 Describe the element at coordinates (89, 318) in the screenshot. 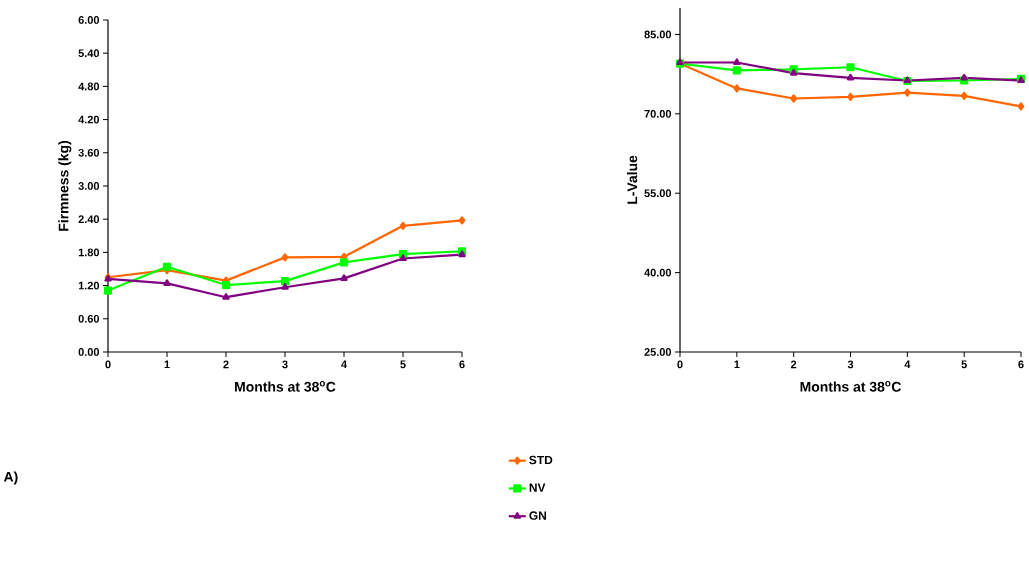

I see `y-tick-label: 0.60` at that location.